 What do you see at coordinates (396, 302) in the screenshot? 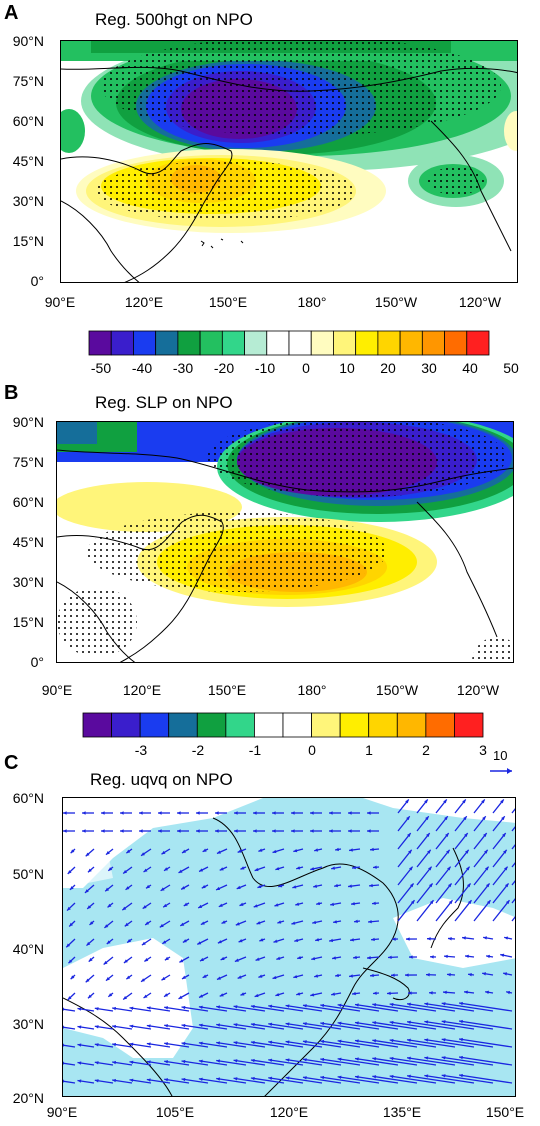
I see `xtick: 150°W` at bounding box center [396, 302].